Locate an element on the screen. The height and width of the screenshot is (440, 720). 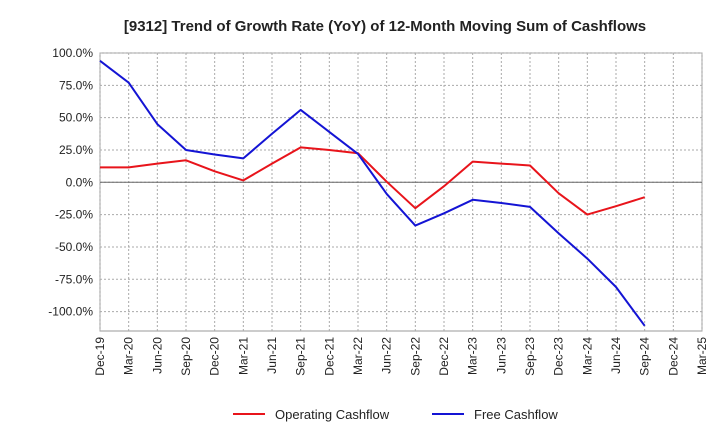
x-tick-label: Sep-22 is located at coordinates (415, 356).